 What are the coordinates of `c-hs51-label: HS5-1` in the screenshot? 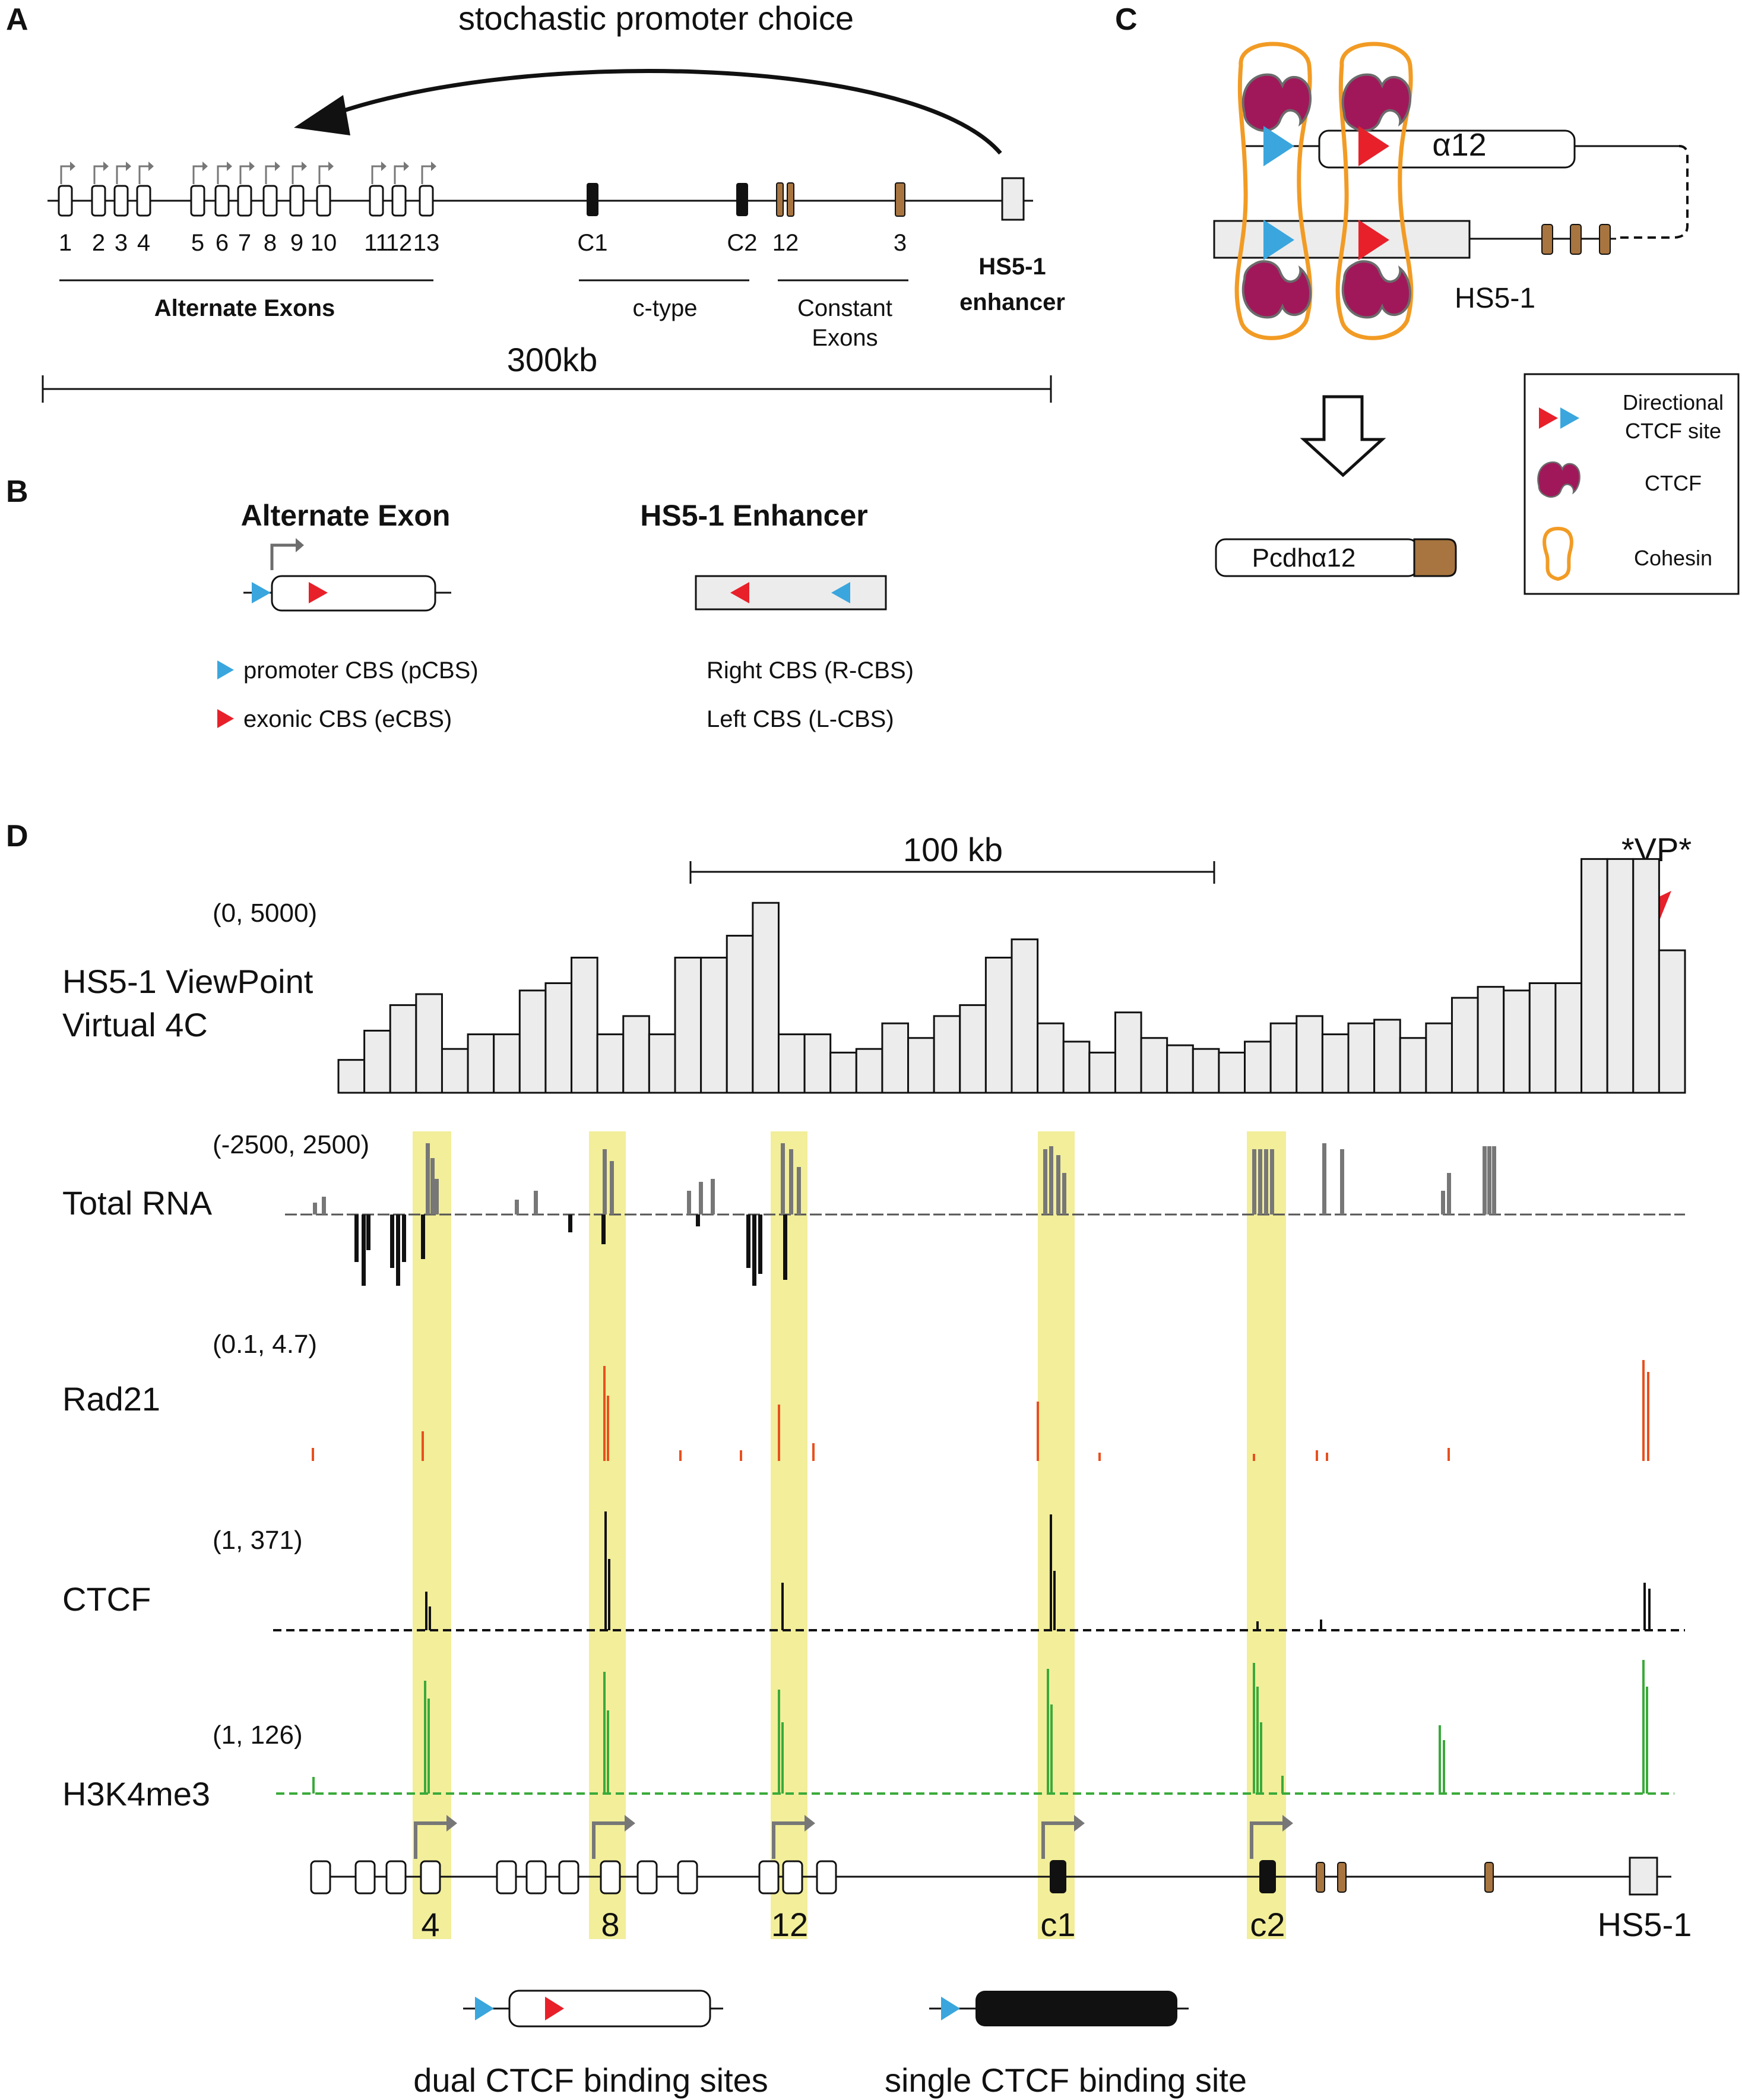 It's located at (1495, 298).